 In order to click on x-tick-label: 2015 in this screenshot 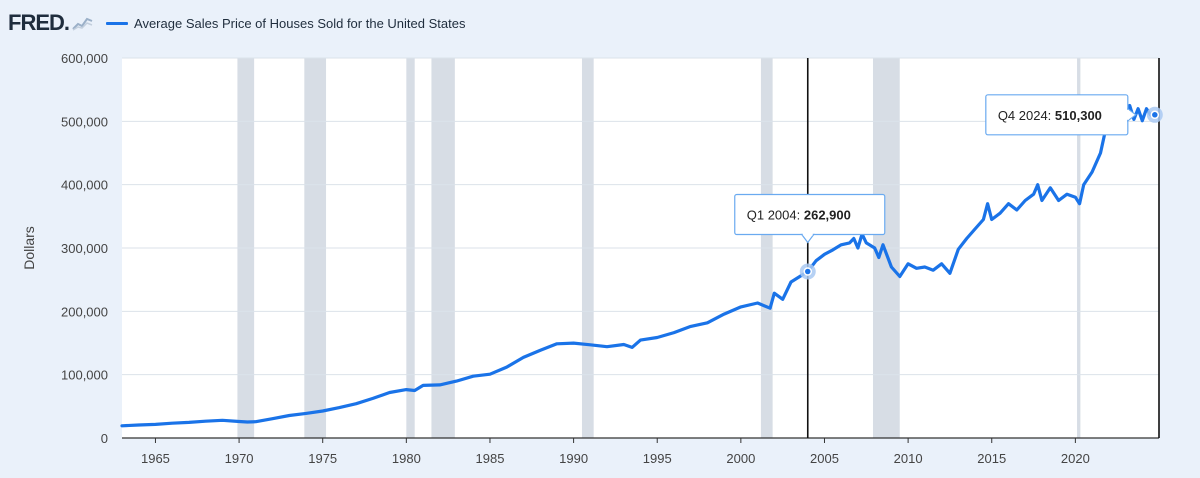, I will do `click(991, 458)`.